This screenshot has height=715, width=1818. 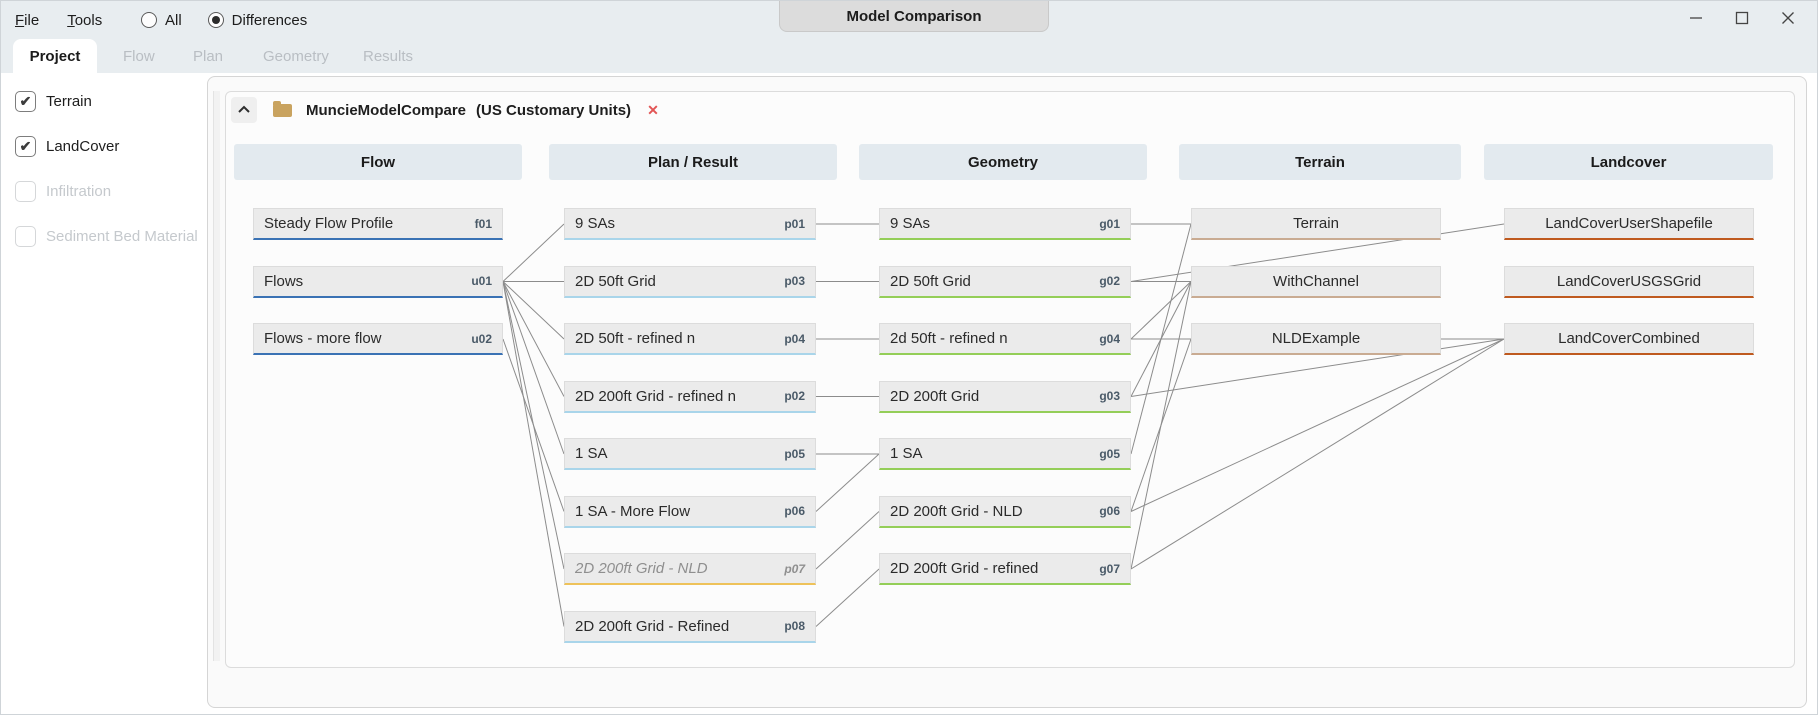 I want to click on remove-model-icon: ✕, so click(x=653, y=109).